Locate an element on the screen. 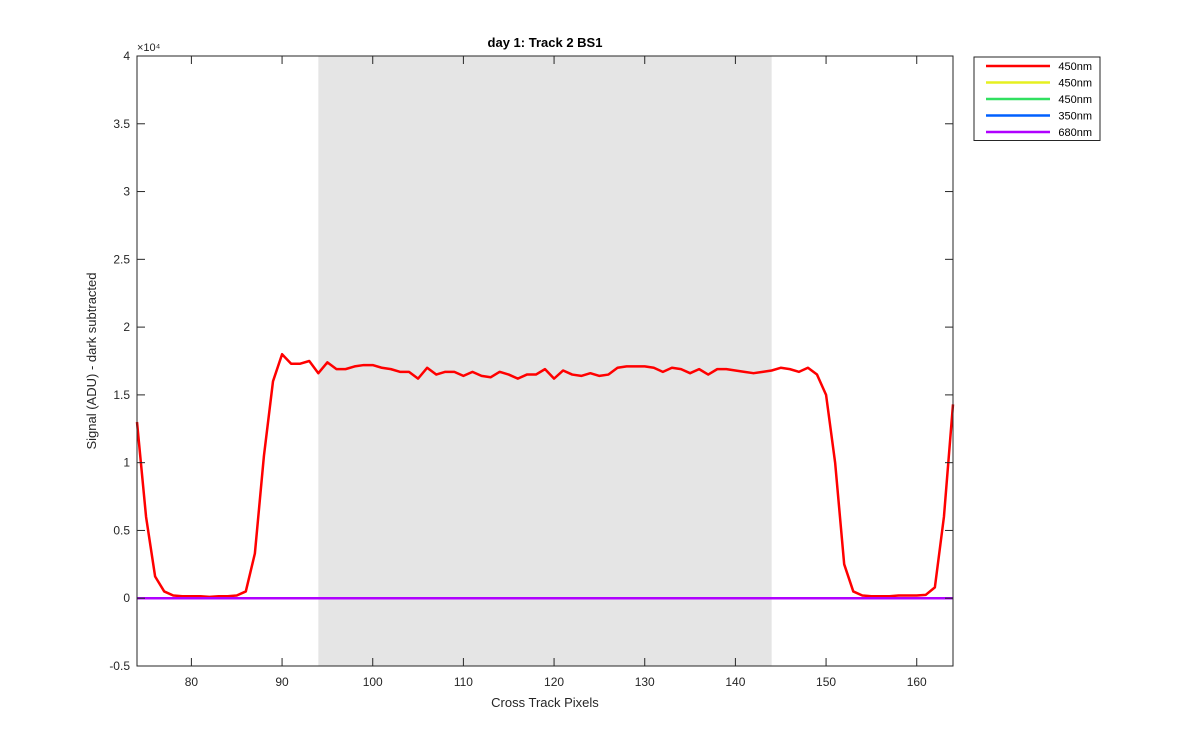 This screenshot has height=750, width=1200. x-tick-label: 130 is located at coordinates (645, 682).